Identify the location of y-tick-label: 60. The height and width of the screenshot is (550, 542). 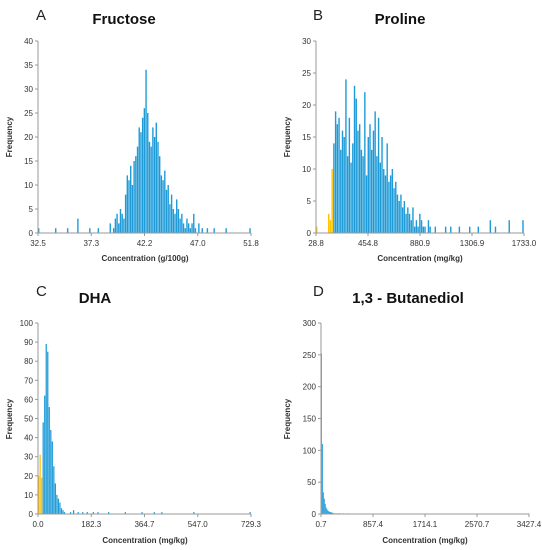
(28, 399).